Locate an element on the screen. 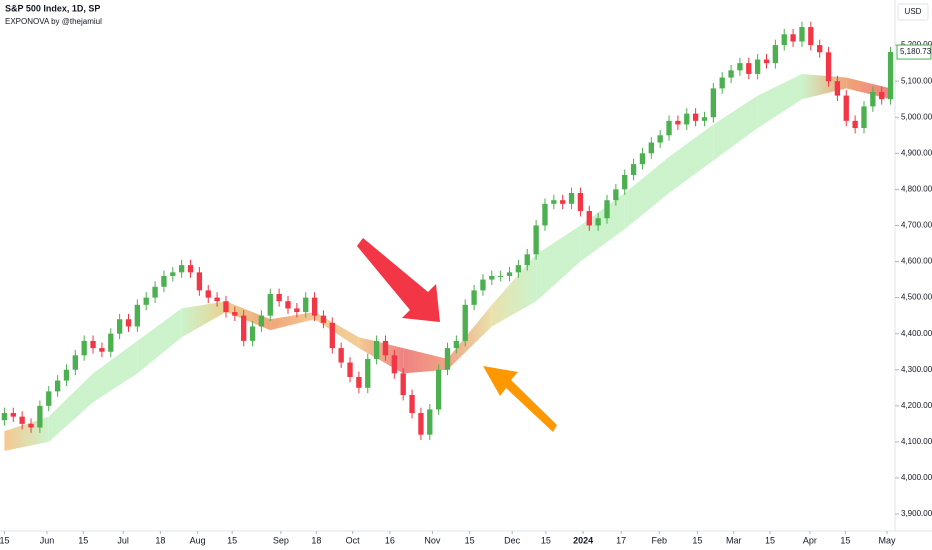  x-tick-label: Mar is located at coordinates (734, 540).